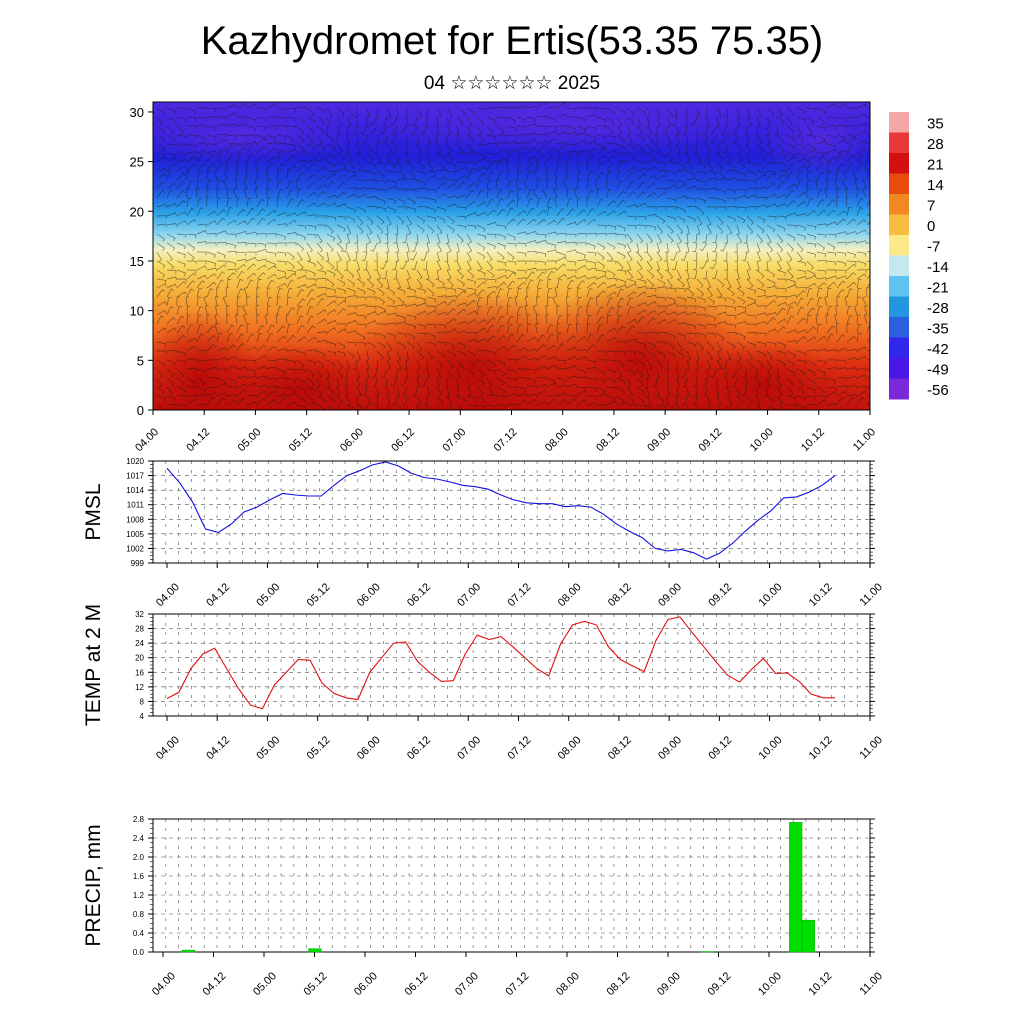  I want to click on xtick-label: 10.00, so click(771, 595).